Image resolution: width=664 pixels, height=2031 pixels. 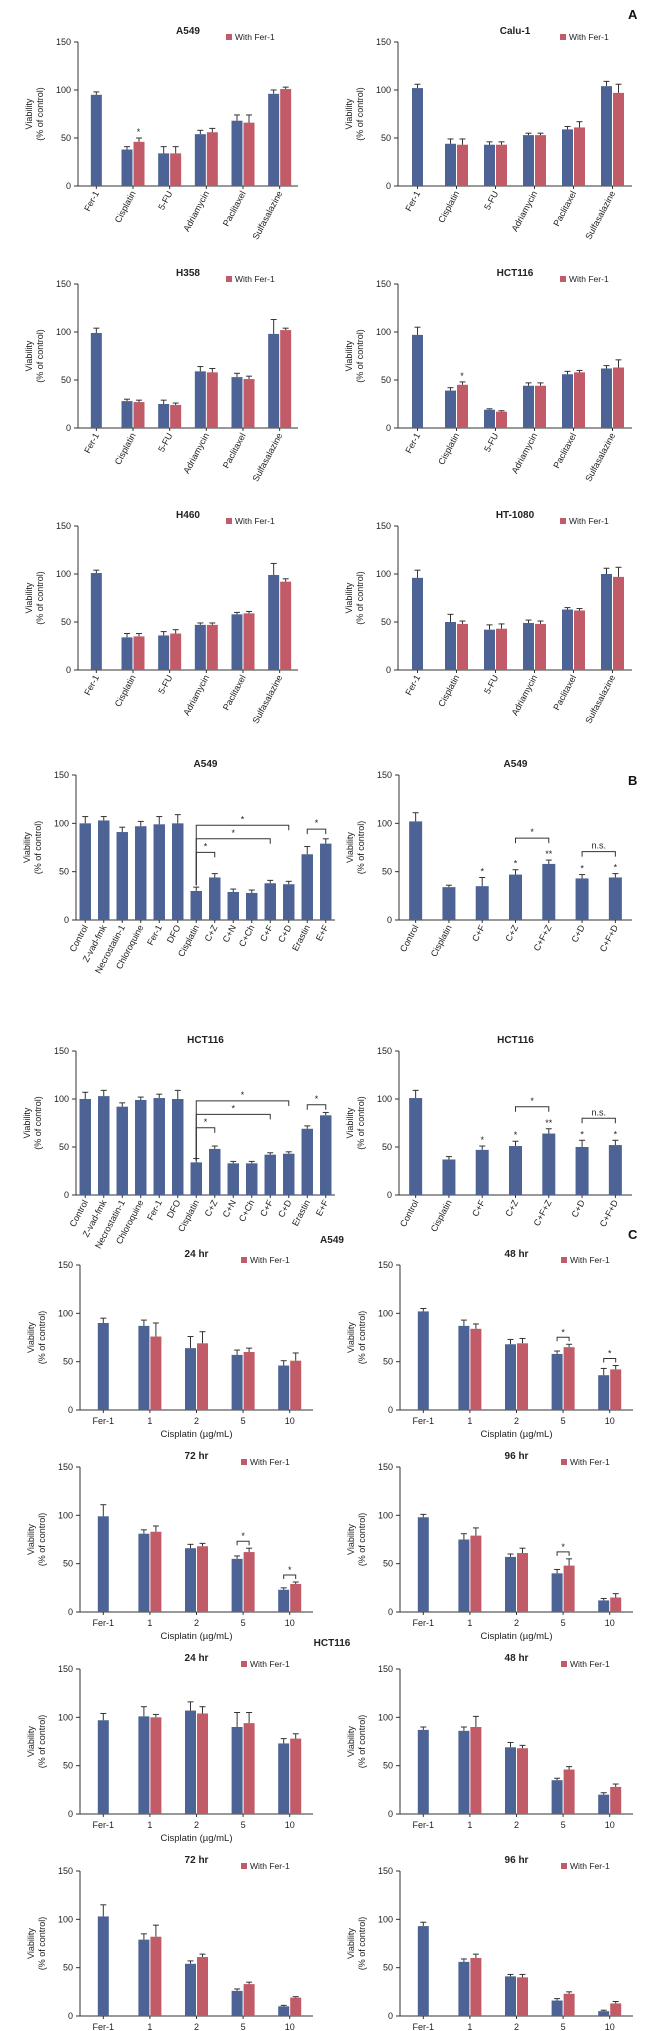 I want to click on x-axis-label: Cisplatin (µg/mL), so click(x=197, y=1838).